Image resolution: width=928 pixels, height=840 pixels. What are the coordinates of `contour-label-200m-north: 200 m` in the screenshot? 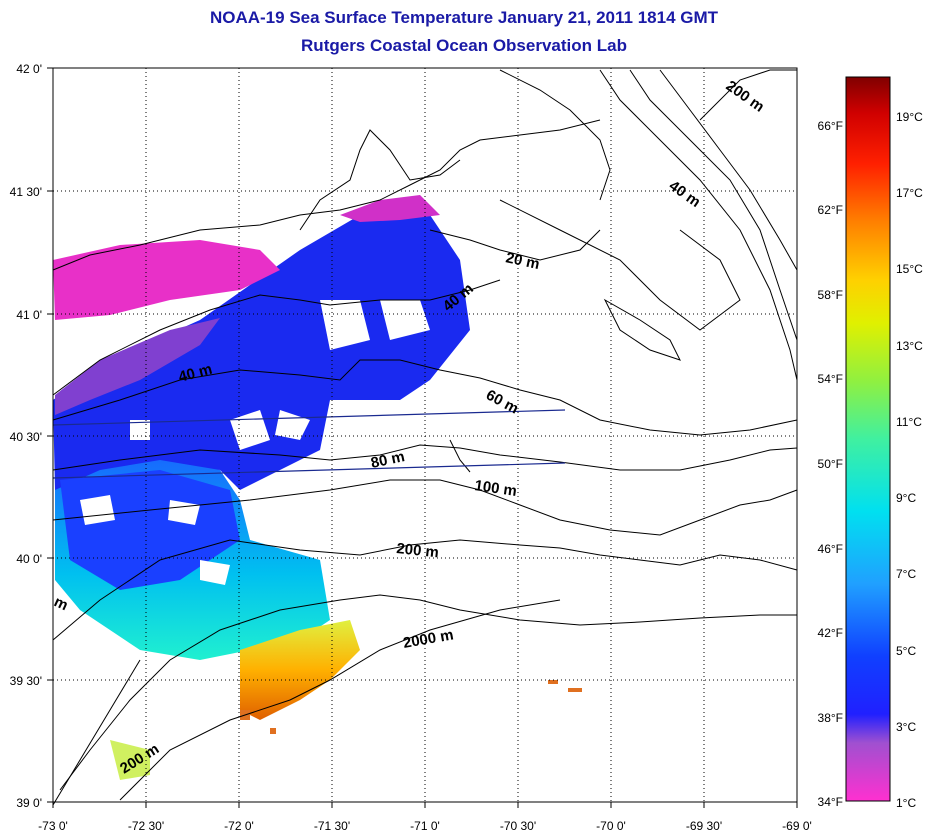 It's located at (745, 96).